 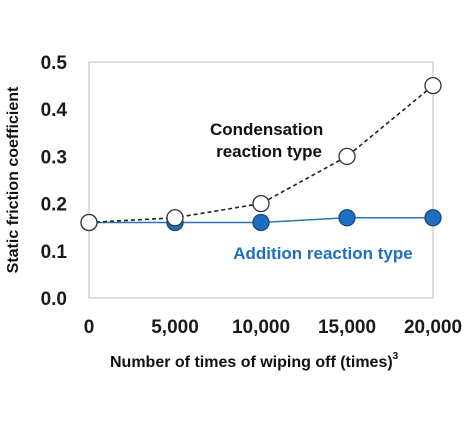 What do you see at coordinates (433, 327) in the screenshot?
I see `x-tick-label: 20,000` at bounding box center [433, 327].